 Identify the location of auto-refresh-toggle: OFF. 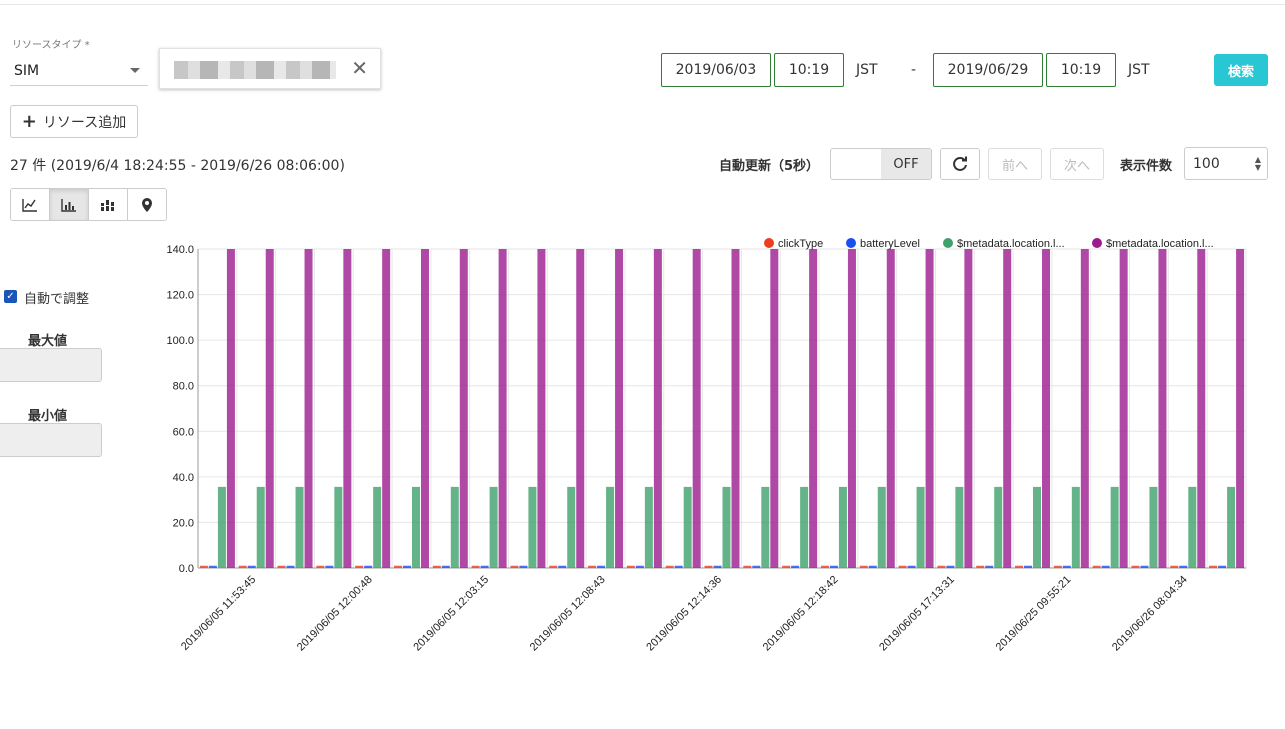
(881, 164).